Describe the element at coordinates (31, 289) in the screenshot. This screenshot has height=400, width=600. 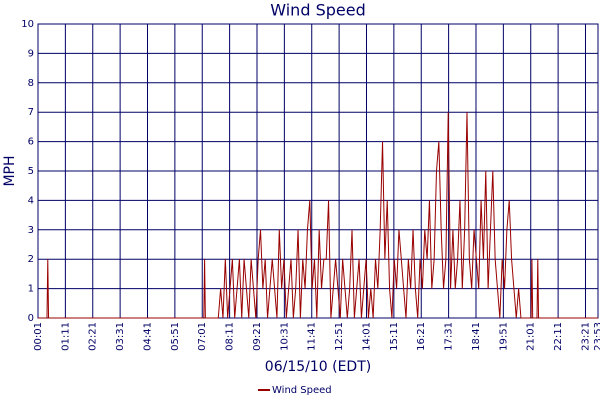
I see `y-tick-label: 1` at that location.